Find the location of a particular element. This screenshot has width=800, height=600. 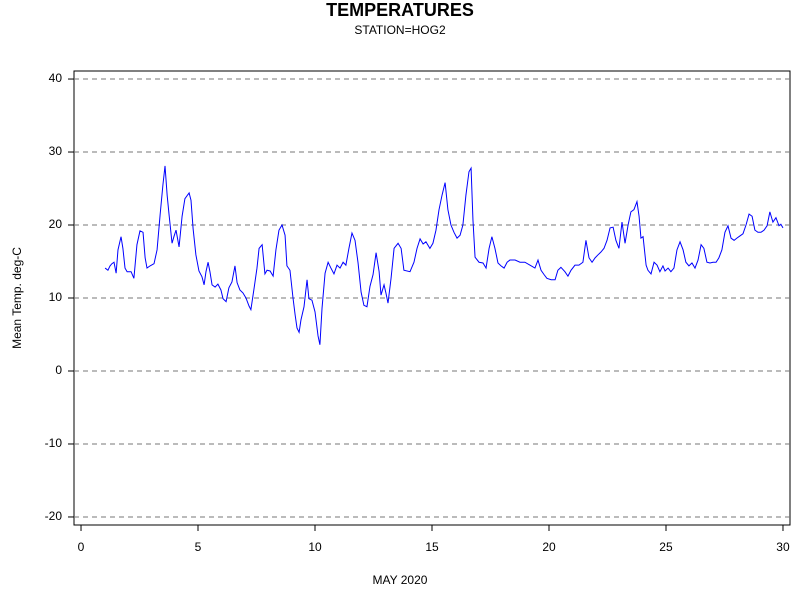

x-tick-label: 10 is located at coordinates (315, 547).